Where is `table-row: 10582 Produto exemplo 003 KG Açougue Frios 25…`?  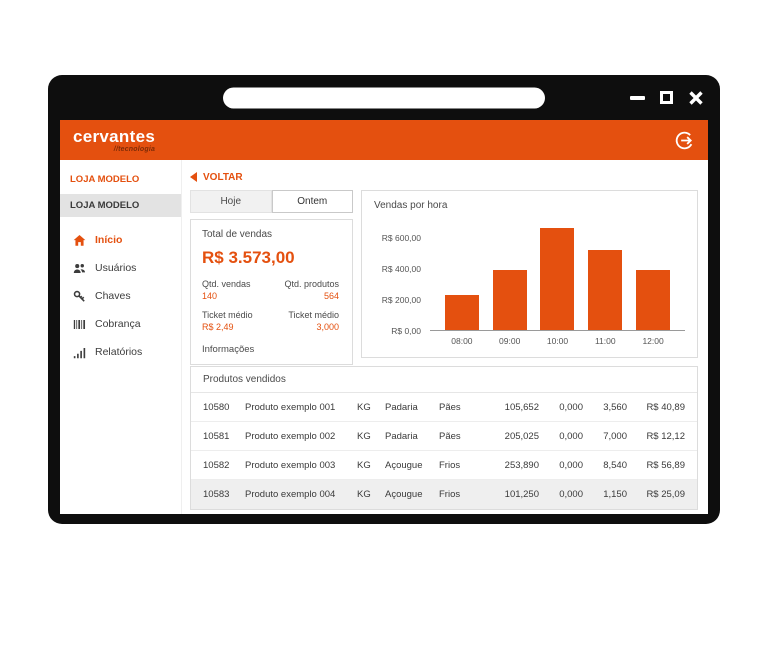 table-row: 10582 Produto exemplo 003 KG Açougue Frios 25… is located at coordinates (444, 465).